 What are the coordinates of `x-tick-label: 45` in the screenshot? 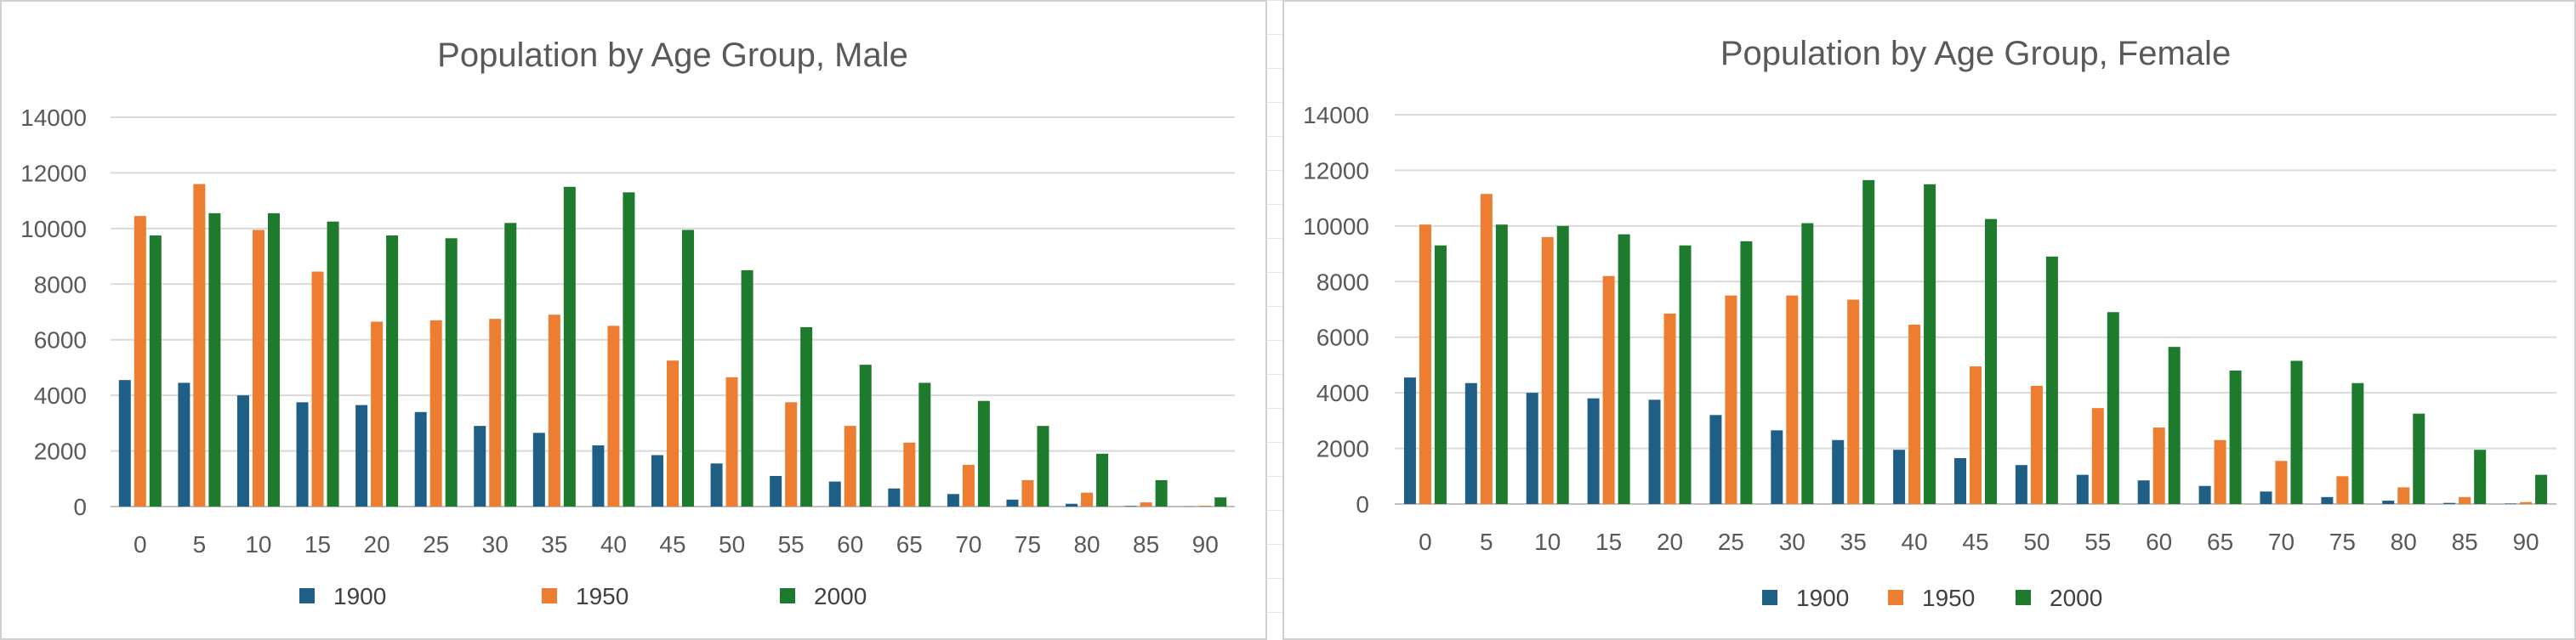 It's located at (672, 544).